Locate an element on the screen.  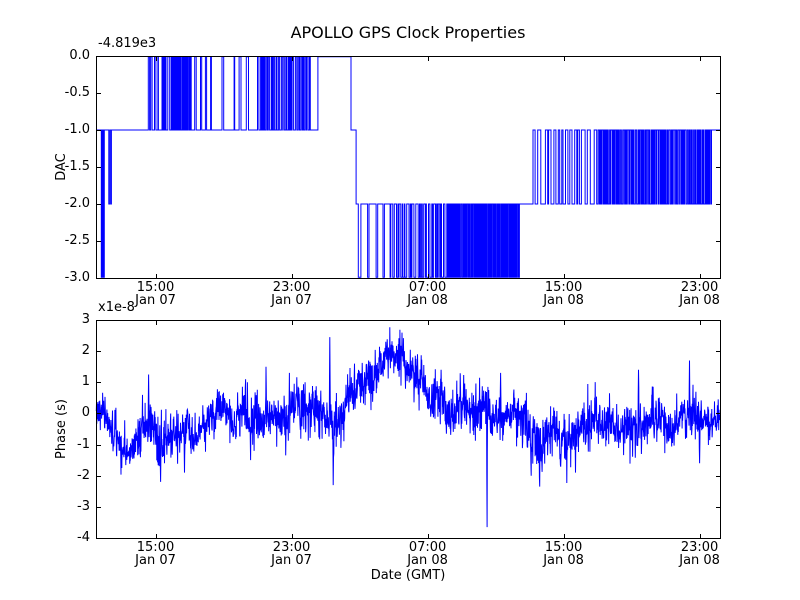
x-axis-label: Date (GMT) is located at coordinates (408, 575).